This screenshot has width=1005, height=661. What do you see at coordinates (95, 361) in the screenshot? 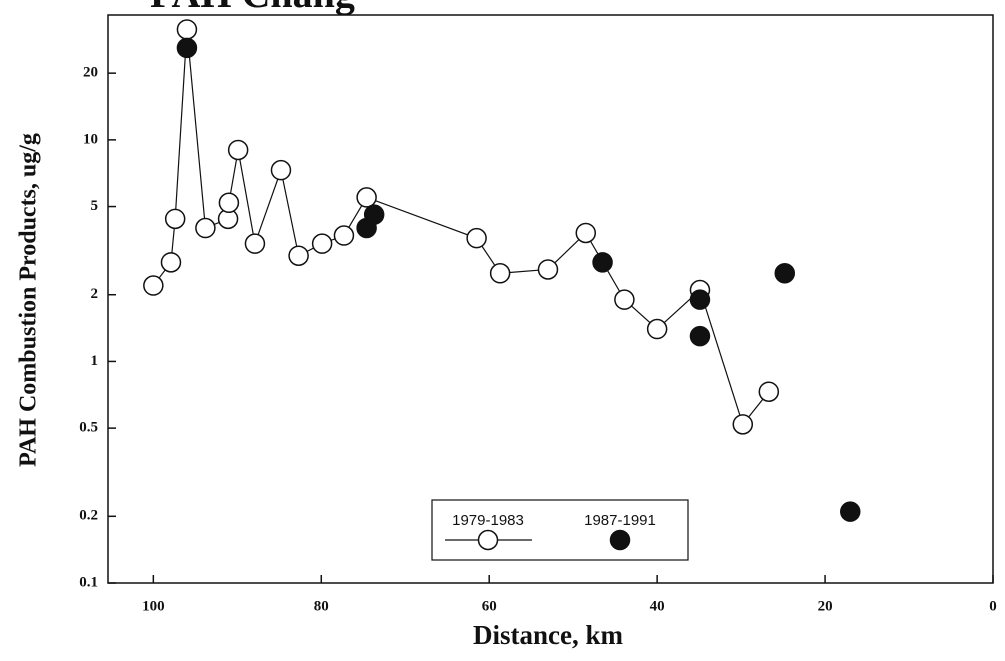
I see `y-tick-label: 1` at bounding box center [95, 361].